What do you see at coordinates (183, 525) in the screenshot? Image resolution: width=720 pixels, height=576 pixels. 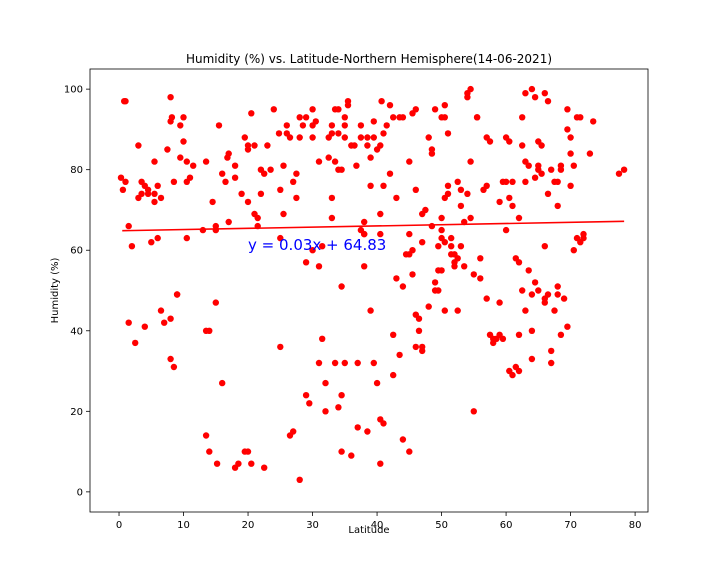 I see `x-tick-label: 10` at bounding box center [183, 525].